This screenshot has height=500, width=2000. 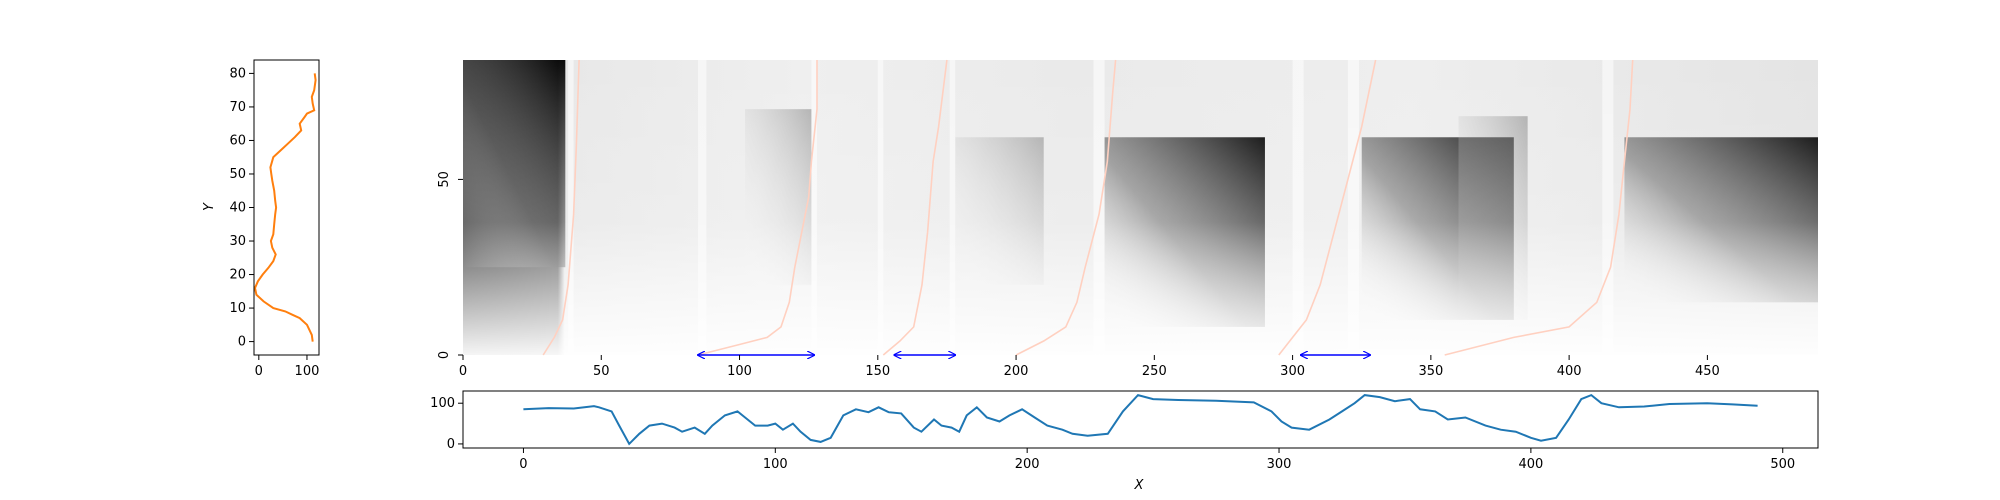 What do you see at coordinates (1569, 371) in the screenshot?
I see `heatmap-xtick-label: 400` at bounding box center [1569, 371].